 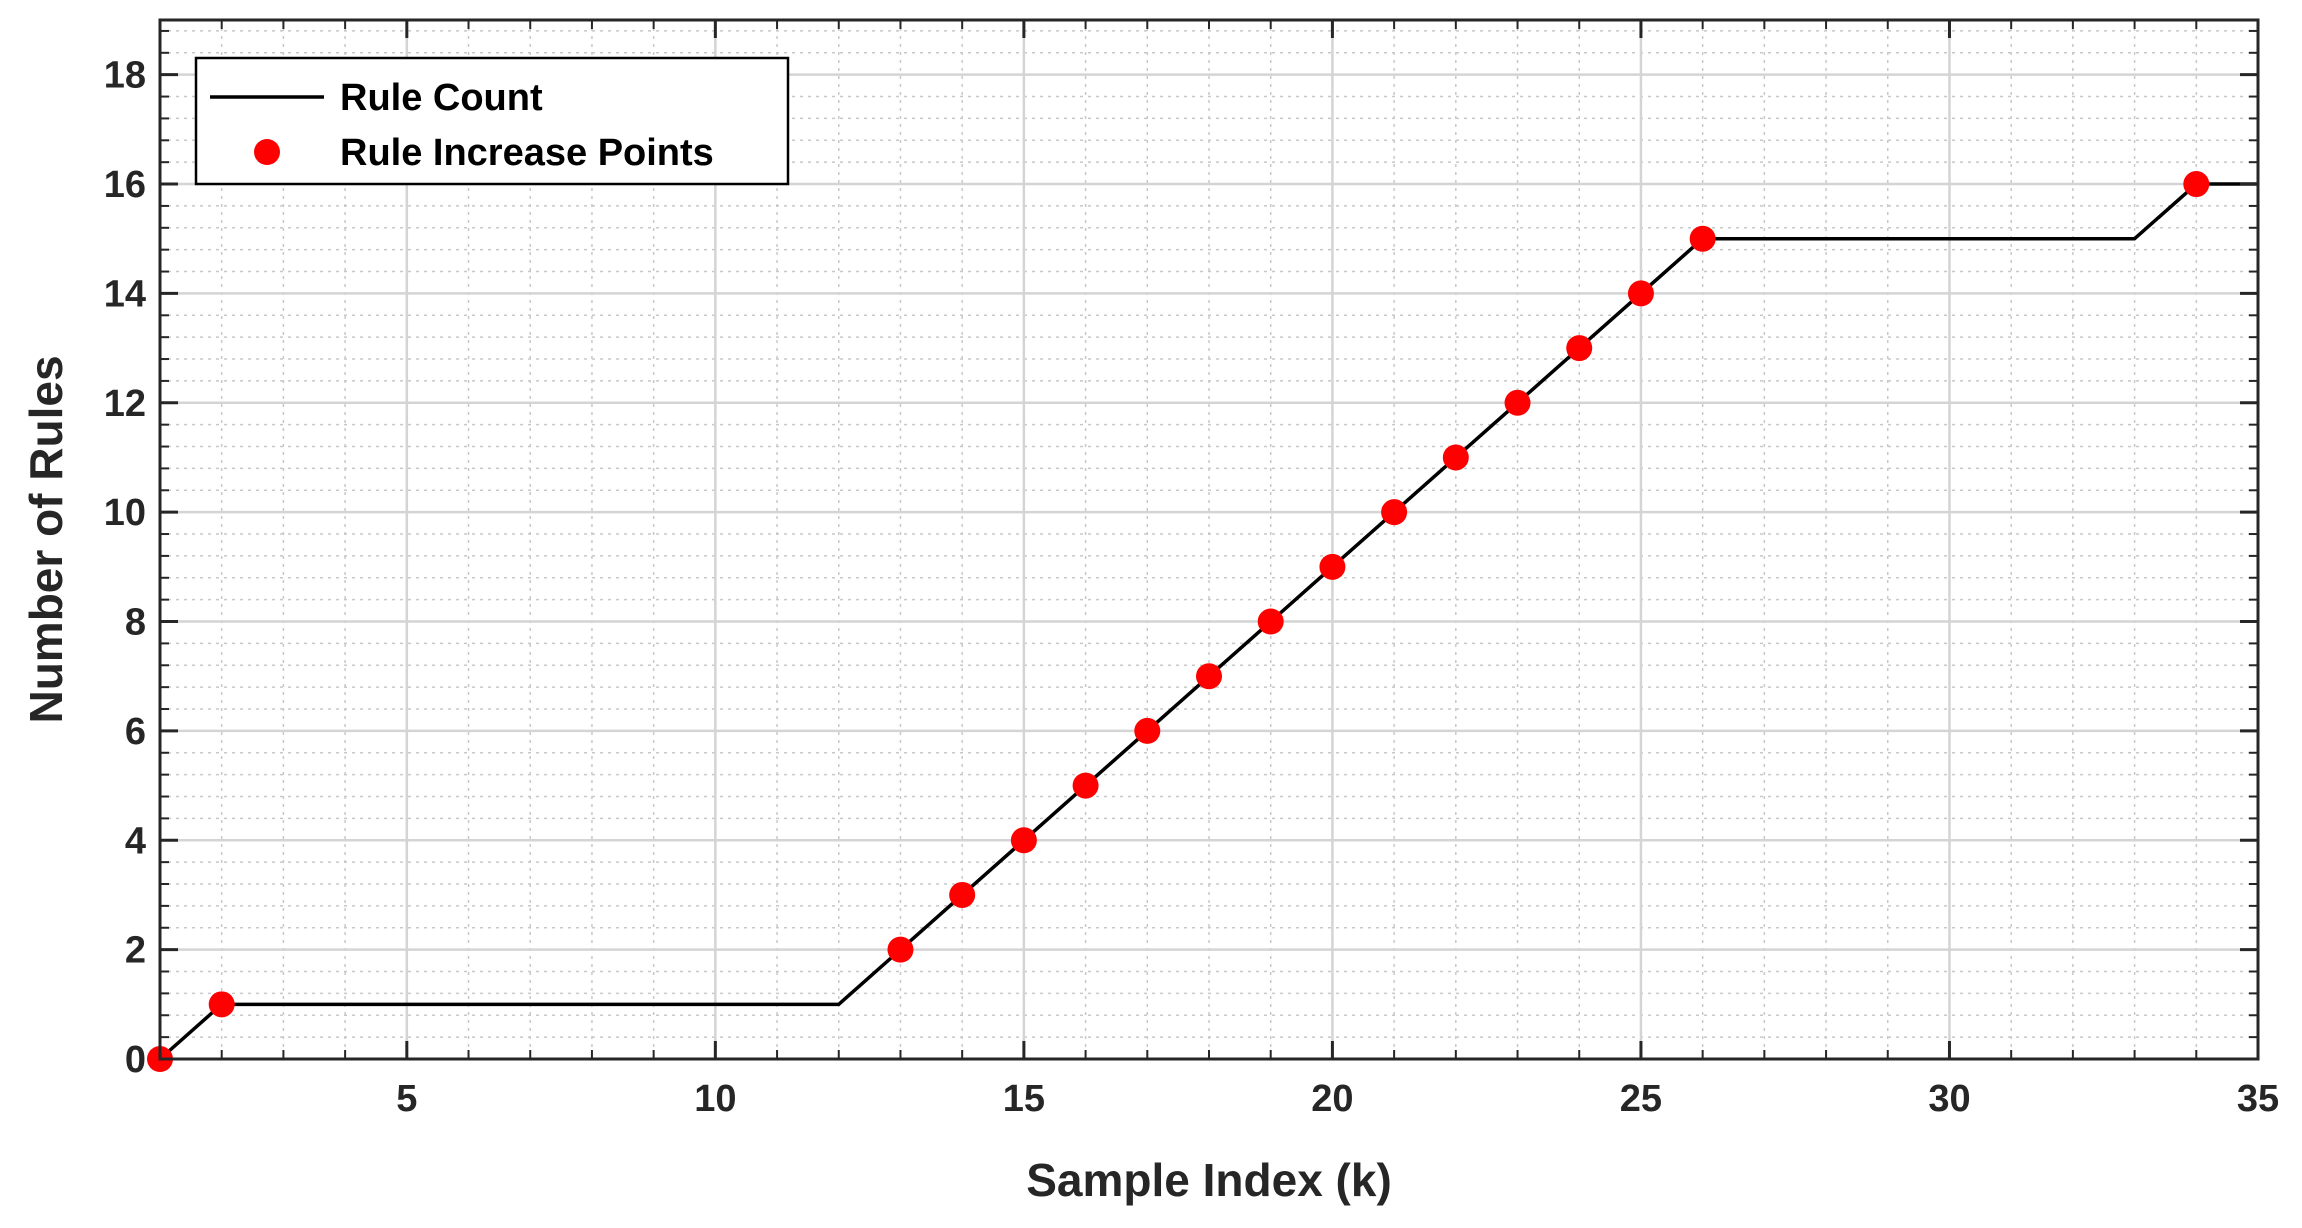 What do you see at coordinates (135, 732) in the screenshot?
I see `y-tick-label: 6` at bounding box center [135, 732].